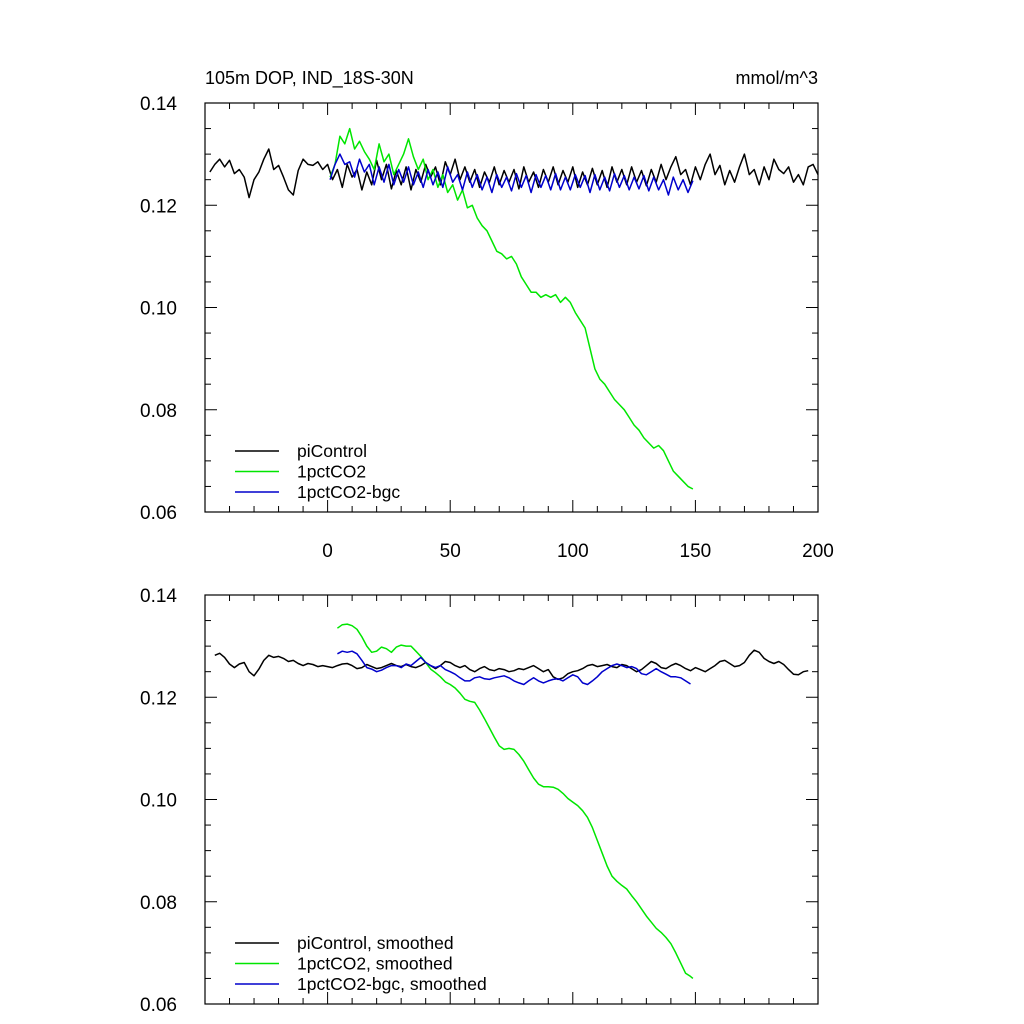 The width and height of the screenshot is (1024, 1024). What do you see at coordinates (818, 551) in the screenshot?
I see `x-tick-label: 200` at bounding box center [818, 551].